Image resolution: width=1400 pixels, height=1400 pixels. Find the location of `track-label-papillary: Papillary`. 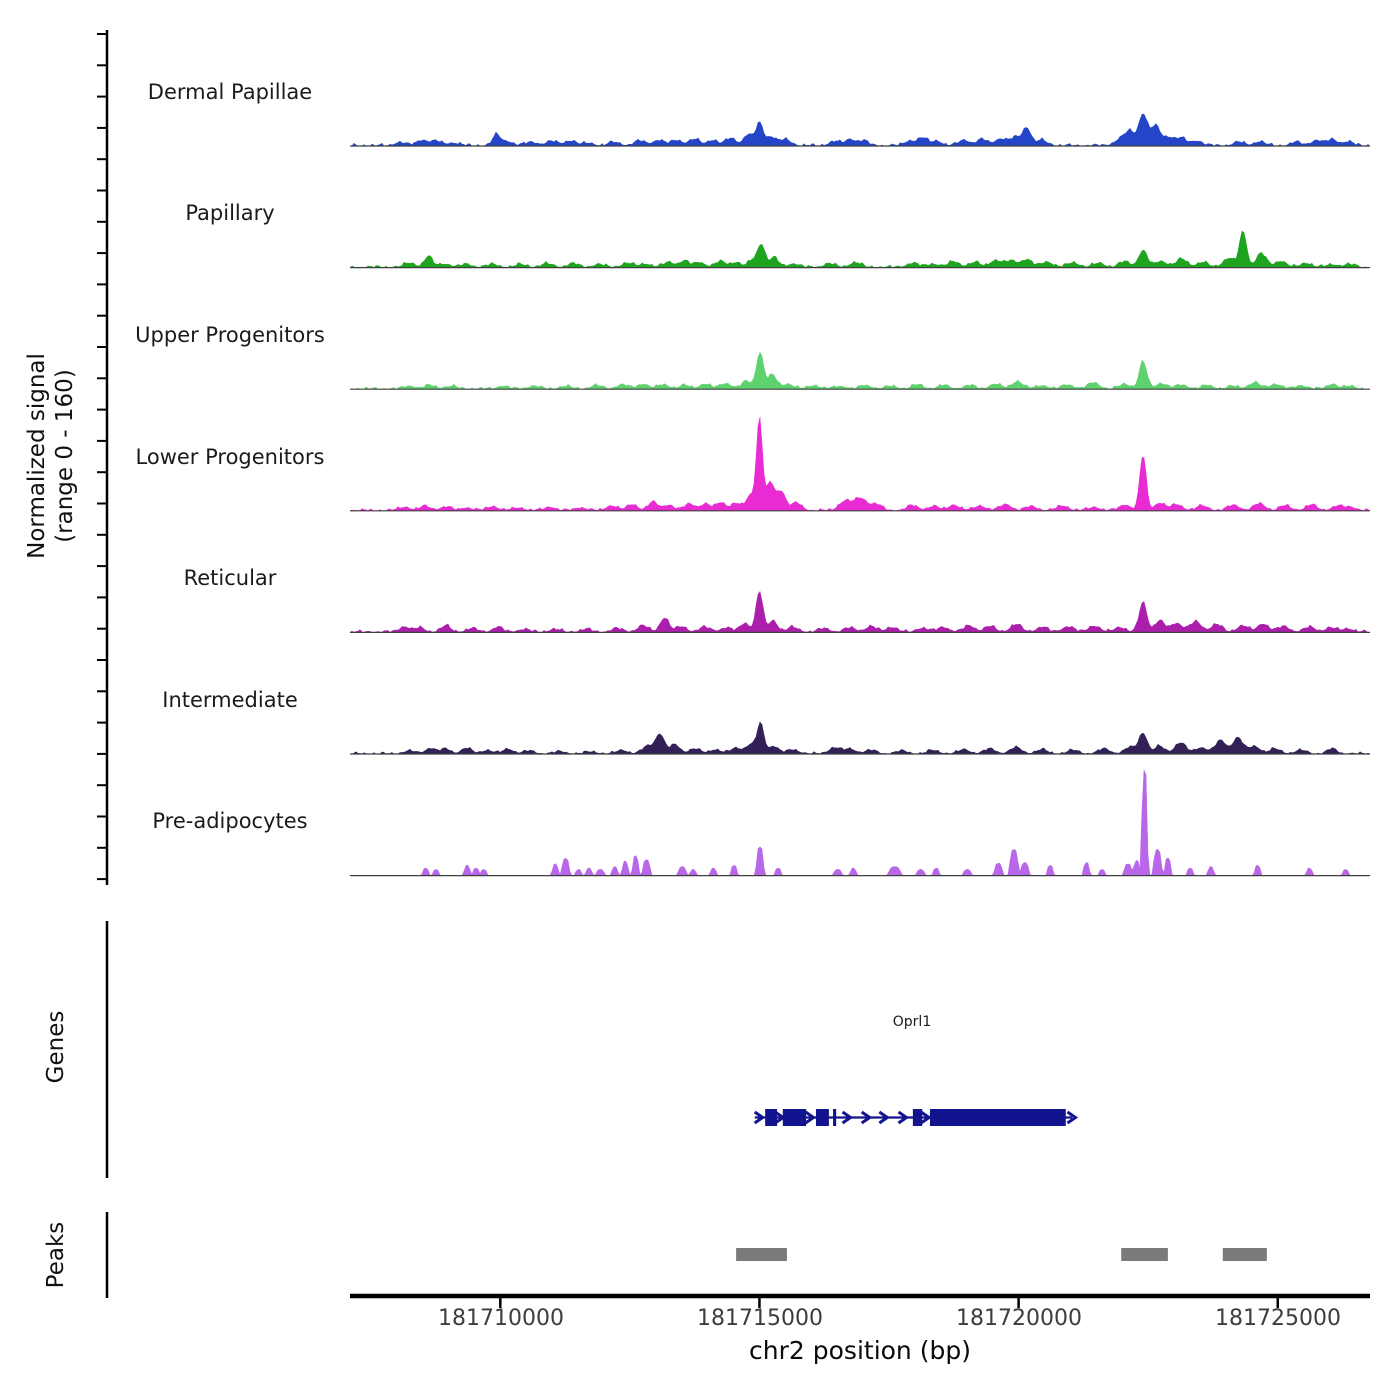

track-label-papillary: Papillary is located at coordinates (230, 213).